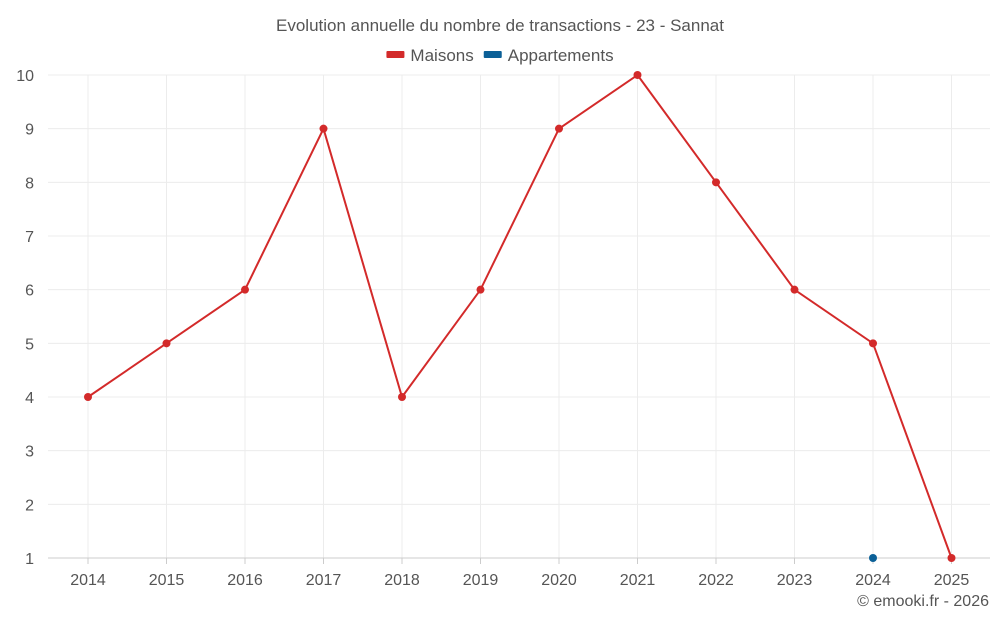  What do you see at coordinates (441, 55) in the screenshot?
I see `legend-label: Maisons` at bounding box center [441, 55].